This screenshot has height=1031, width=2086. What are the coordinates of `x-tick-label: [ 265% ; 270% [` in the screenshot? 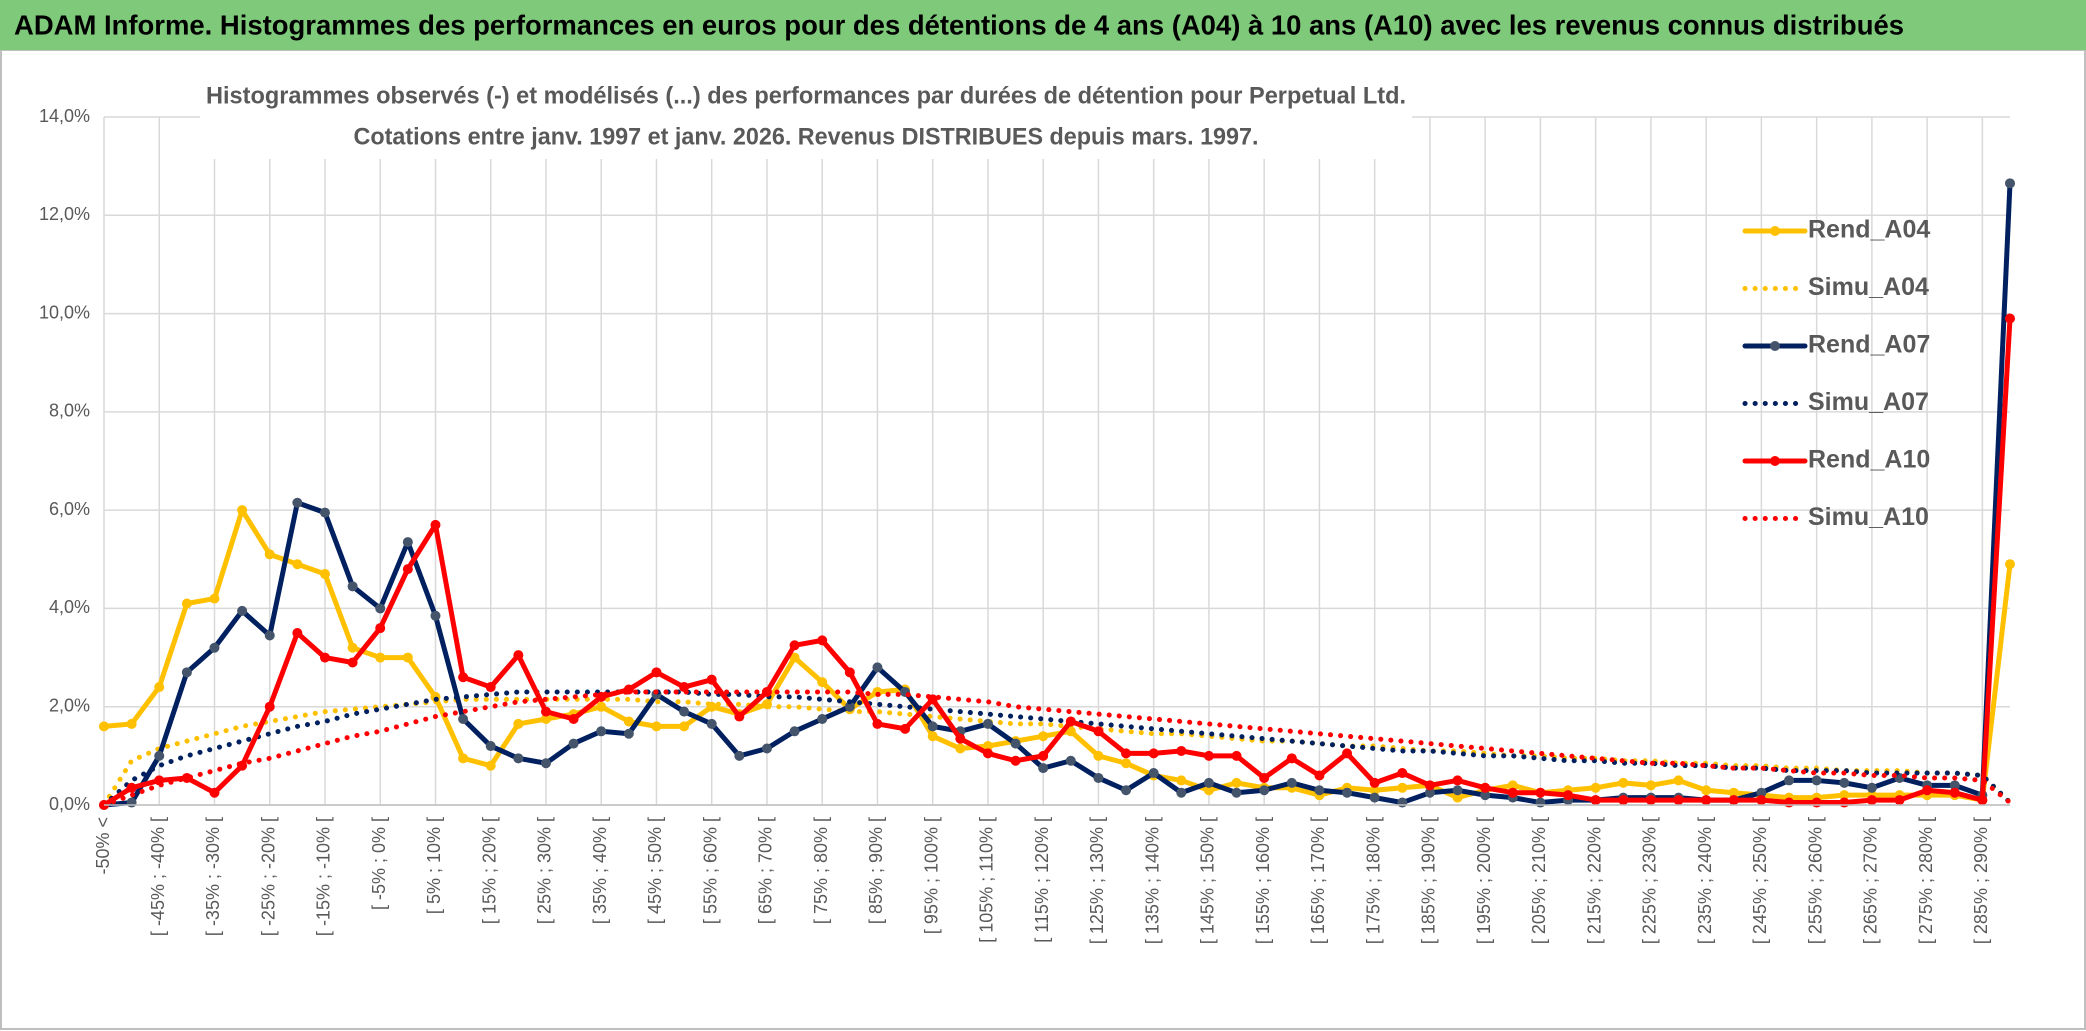 It's located at (1871, 880).